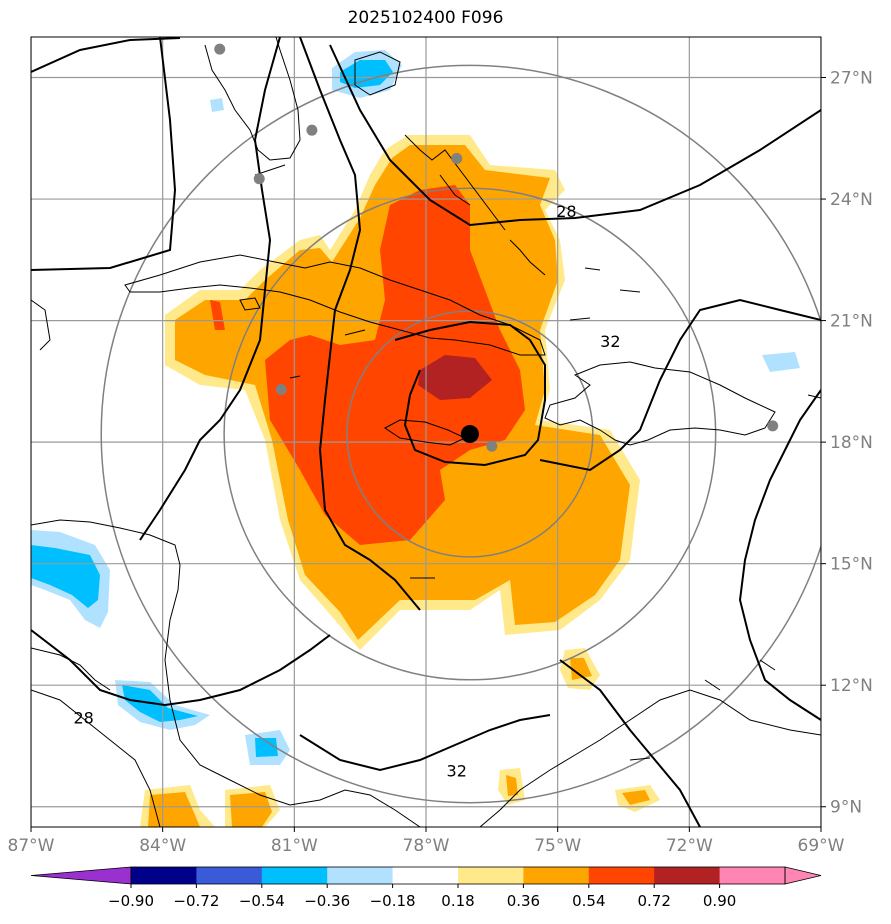  I want to click on coastline-isla-juventud, so click(250, 304).